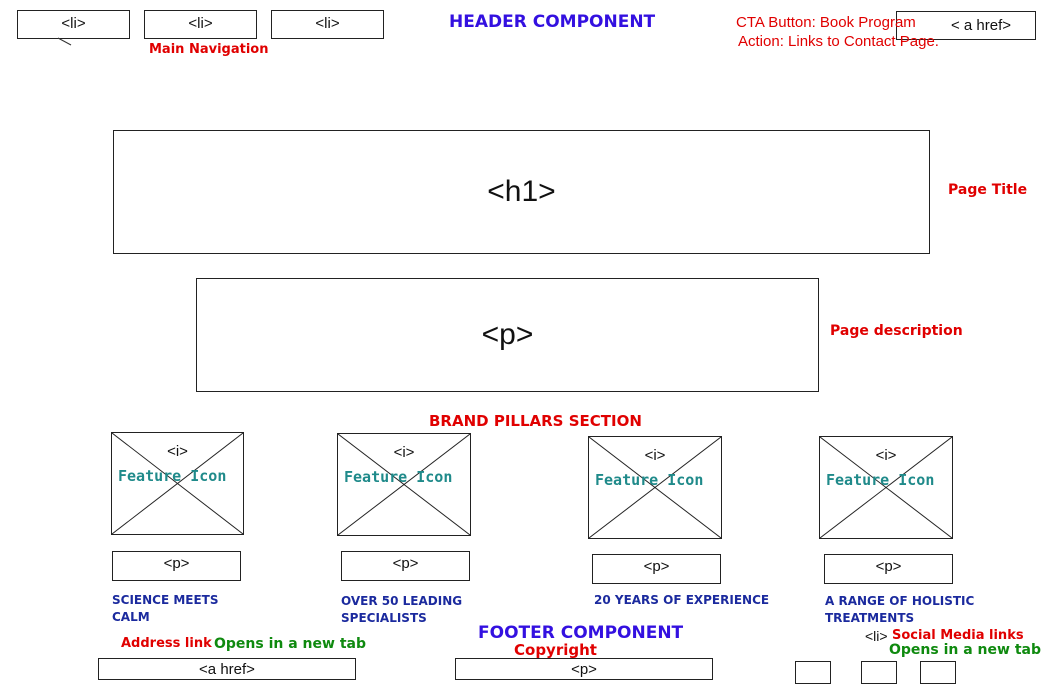 The height and width of the screenshot is (686, 1061). I want to click on pillar-1-paragraph: <p>, so click(176, 566).